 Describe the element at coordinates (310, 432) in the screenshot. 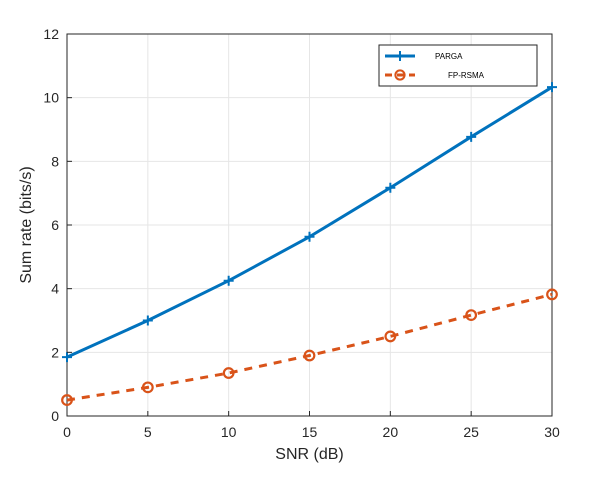

I see `x-tick-label: 15` at that location.